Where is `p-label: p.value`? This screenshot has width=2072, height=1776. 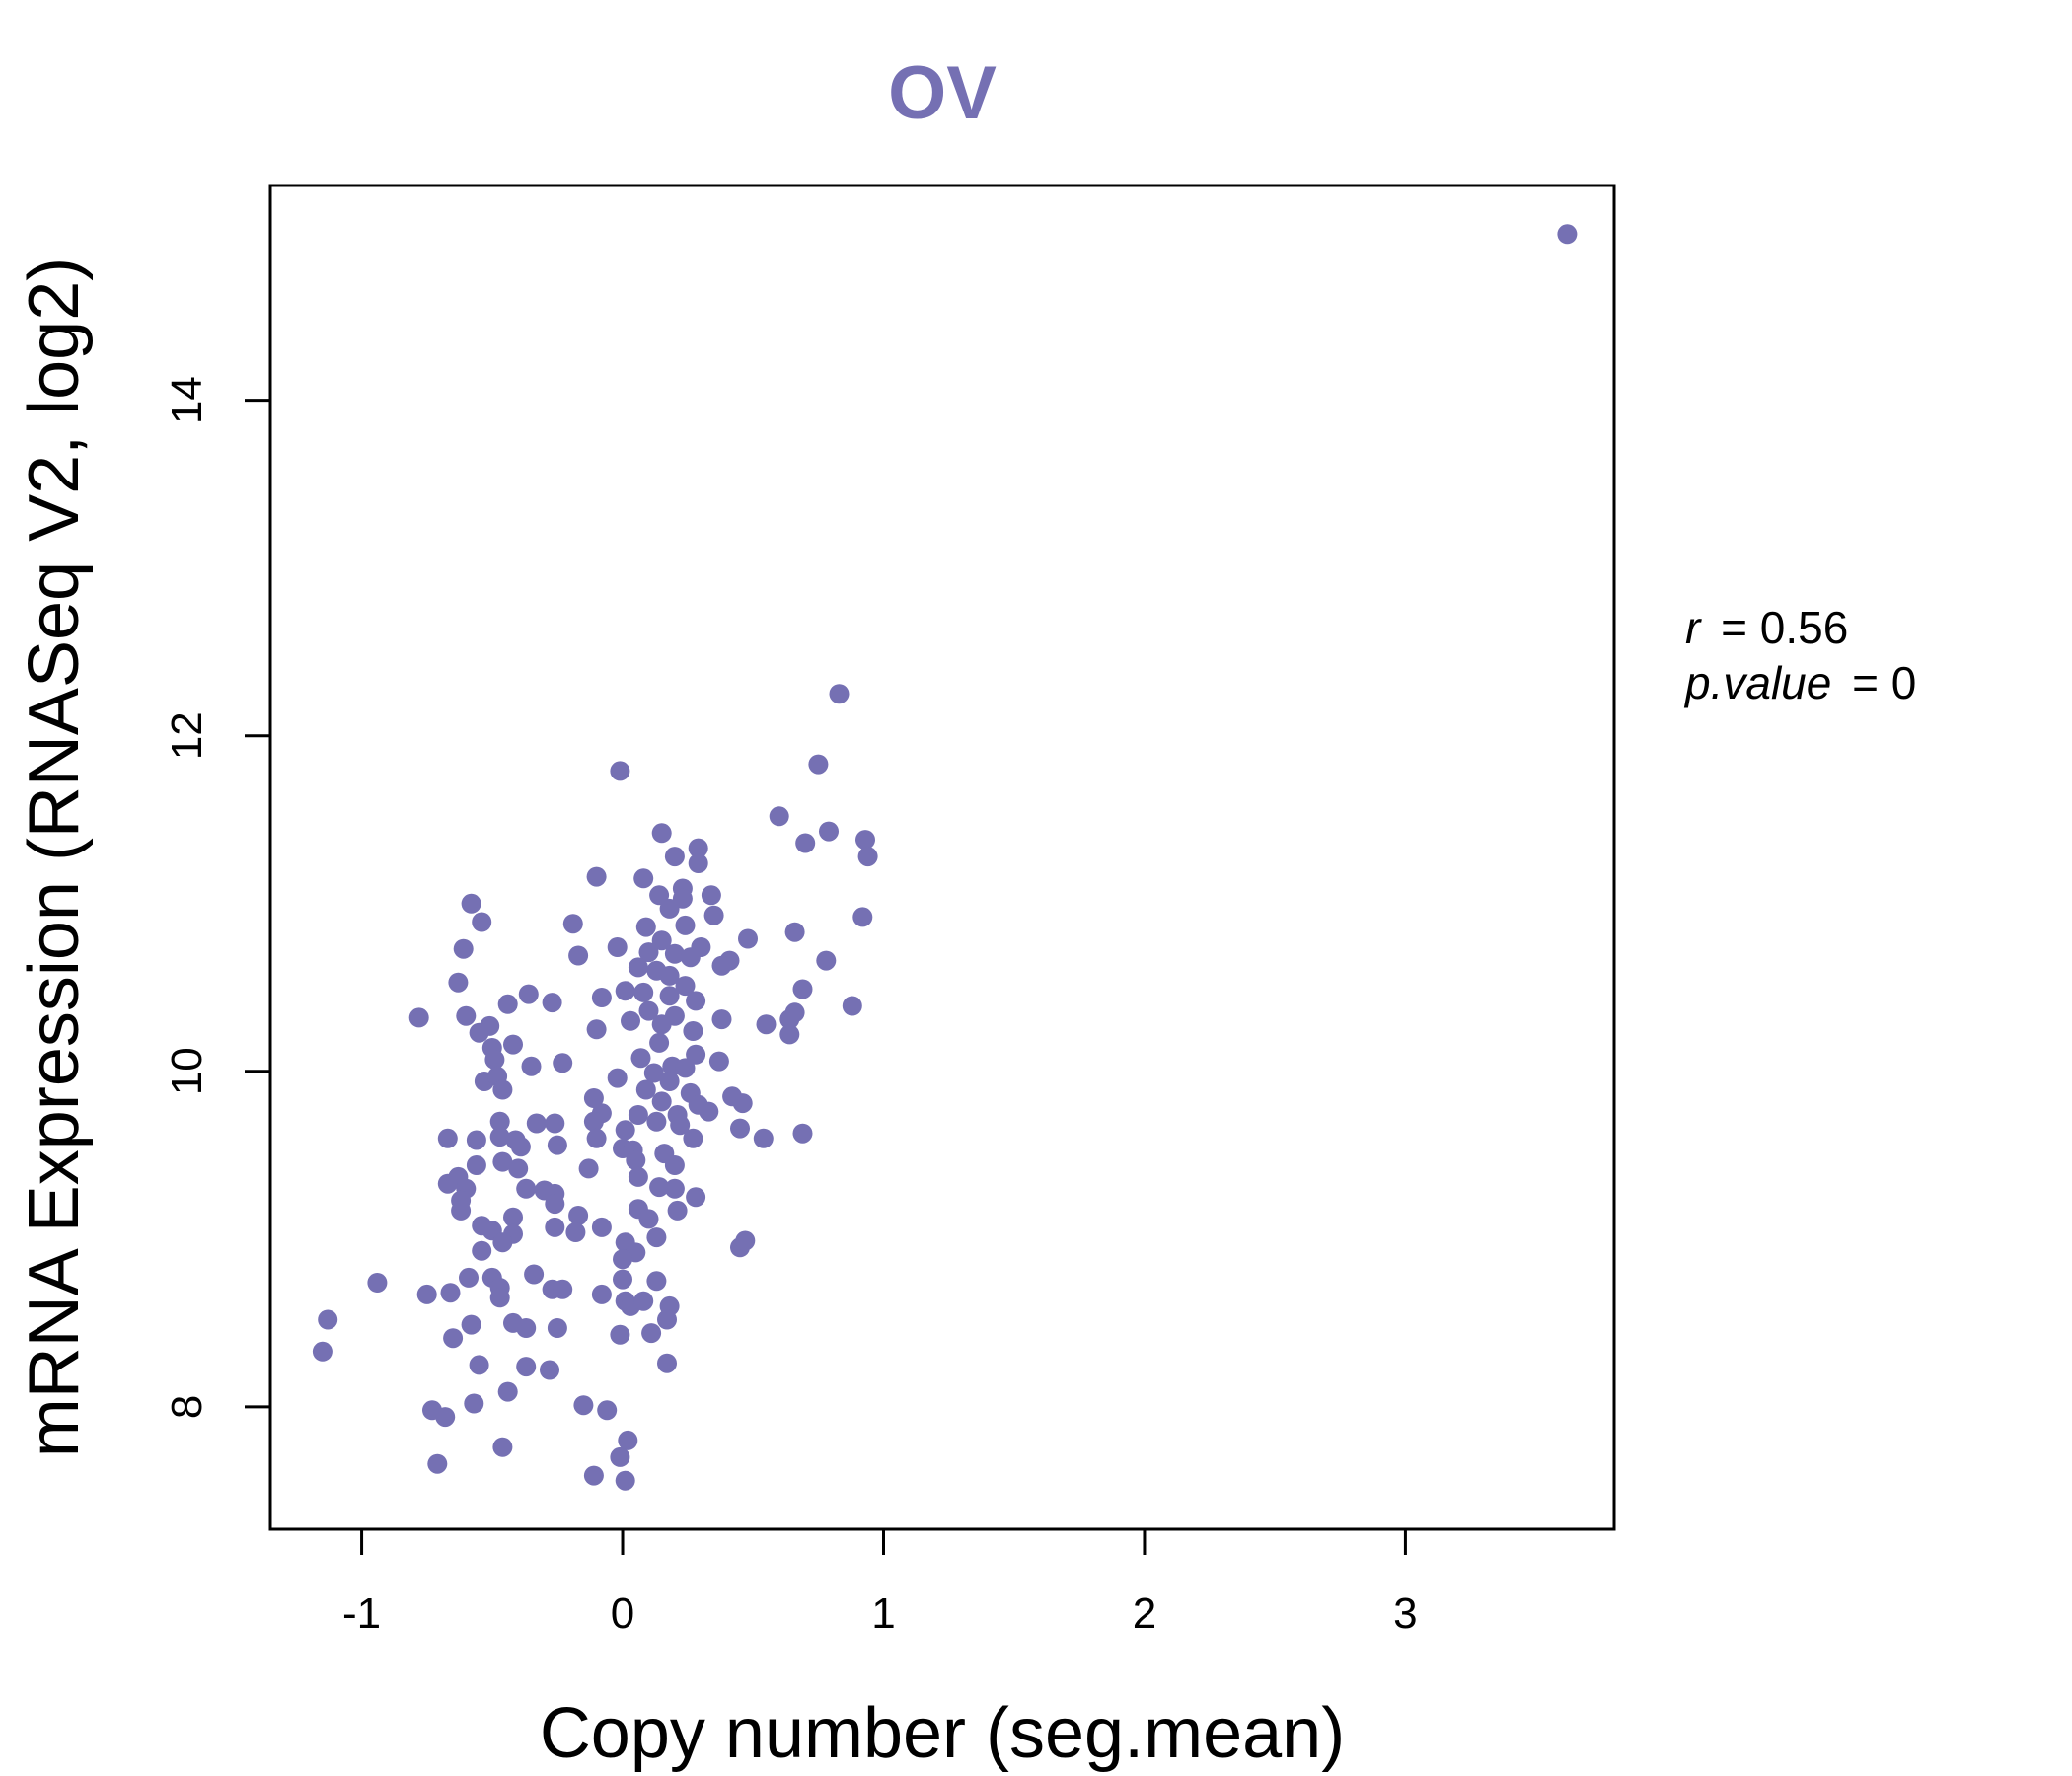 p-label: p.value is located at coordinates (1757, 683).